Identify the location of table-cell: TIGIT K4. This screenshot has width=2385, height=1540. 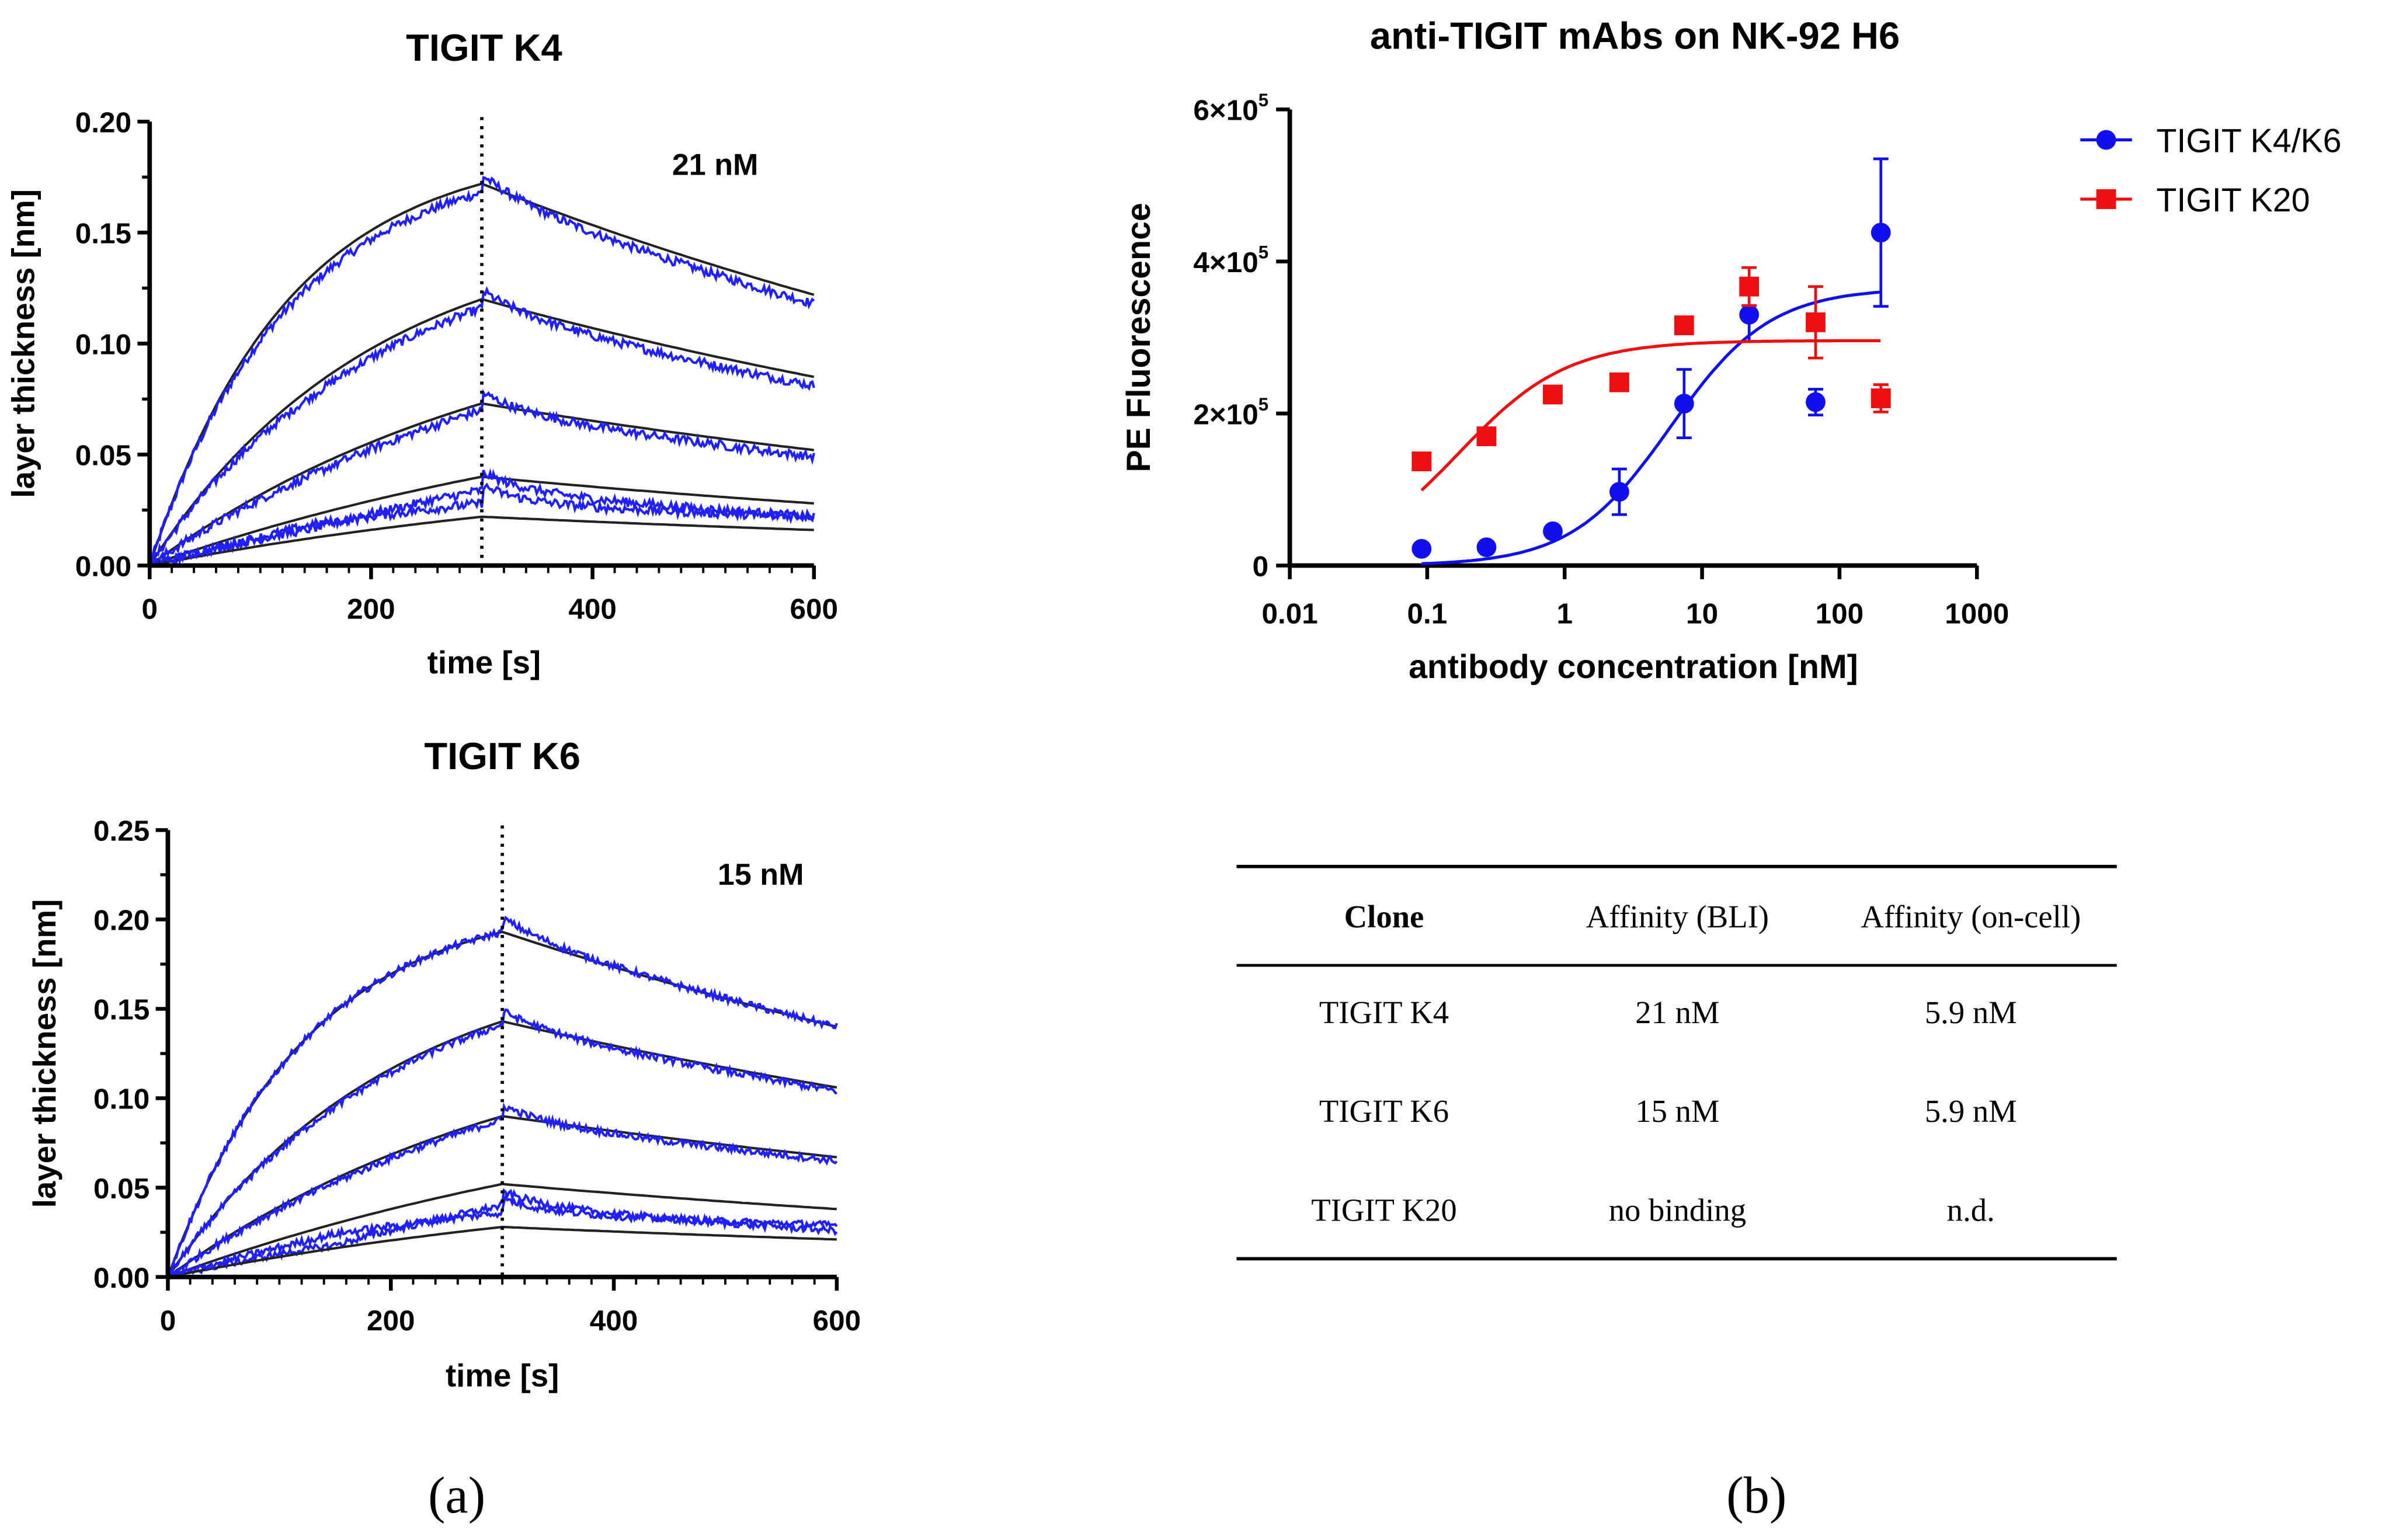
(1384, 1012).